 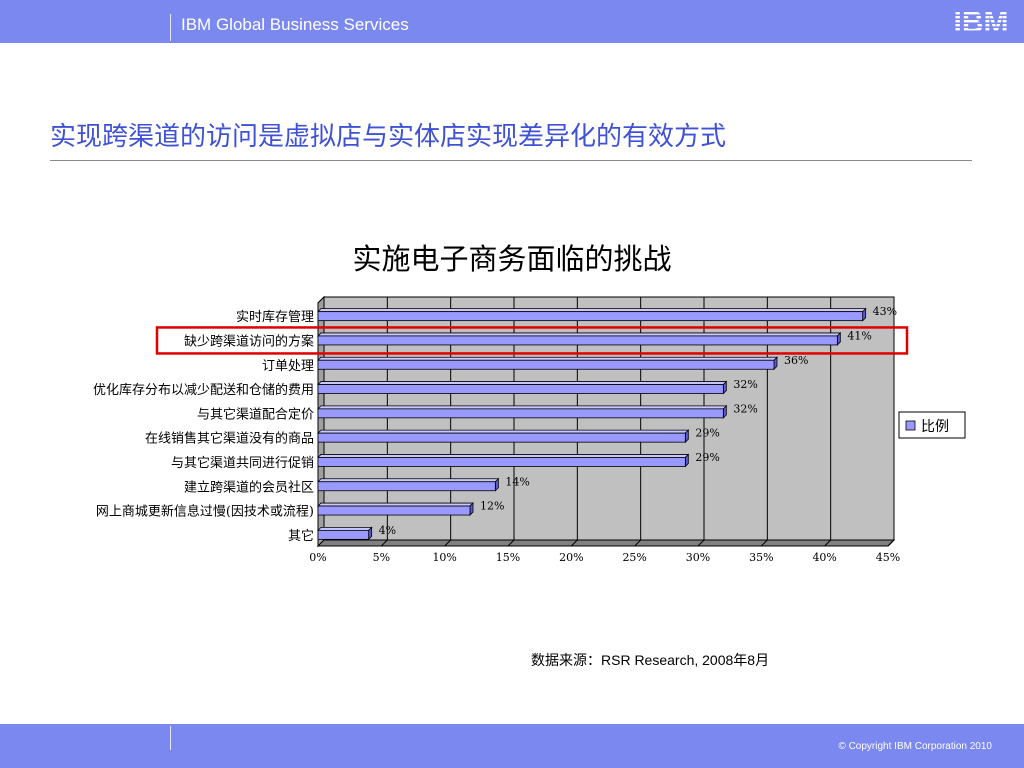 I want to click on category-label: 网上商城更新信息过慢(因技术或流程), so click(x=205, y=512).